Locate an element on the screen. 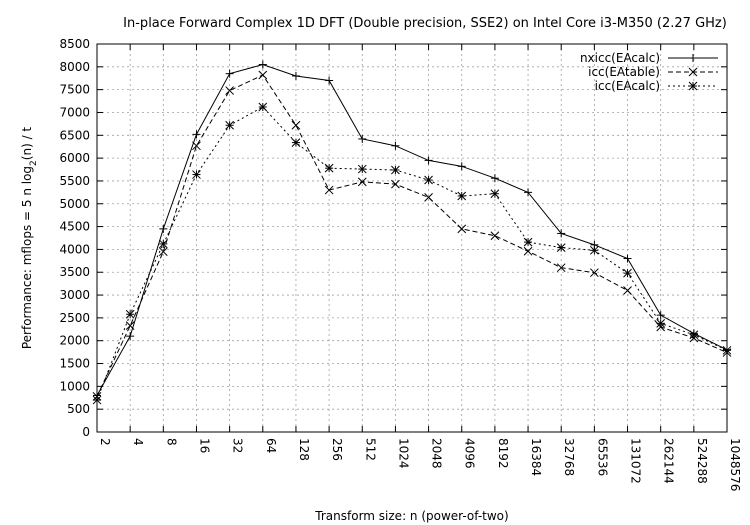  y-tick-label: 8500 is located at coordinates (74, 44).